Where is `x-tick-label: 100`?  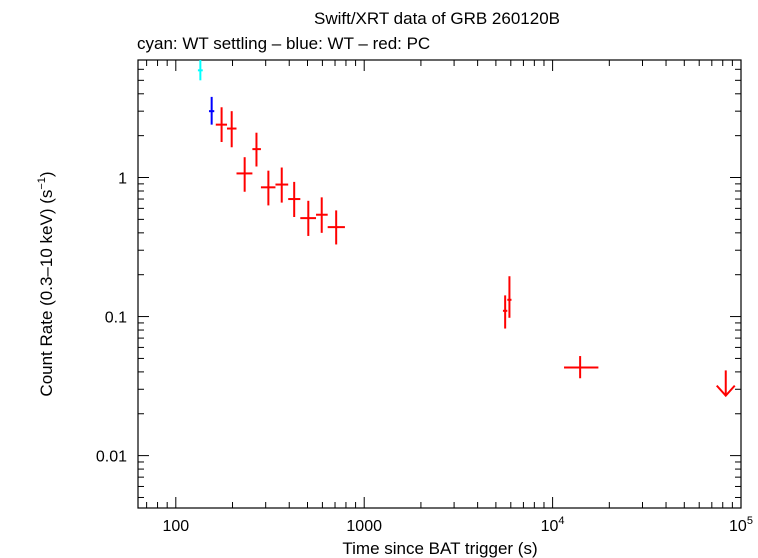
x-tick-label: 100 is located at coordinates (175, 526).